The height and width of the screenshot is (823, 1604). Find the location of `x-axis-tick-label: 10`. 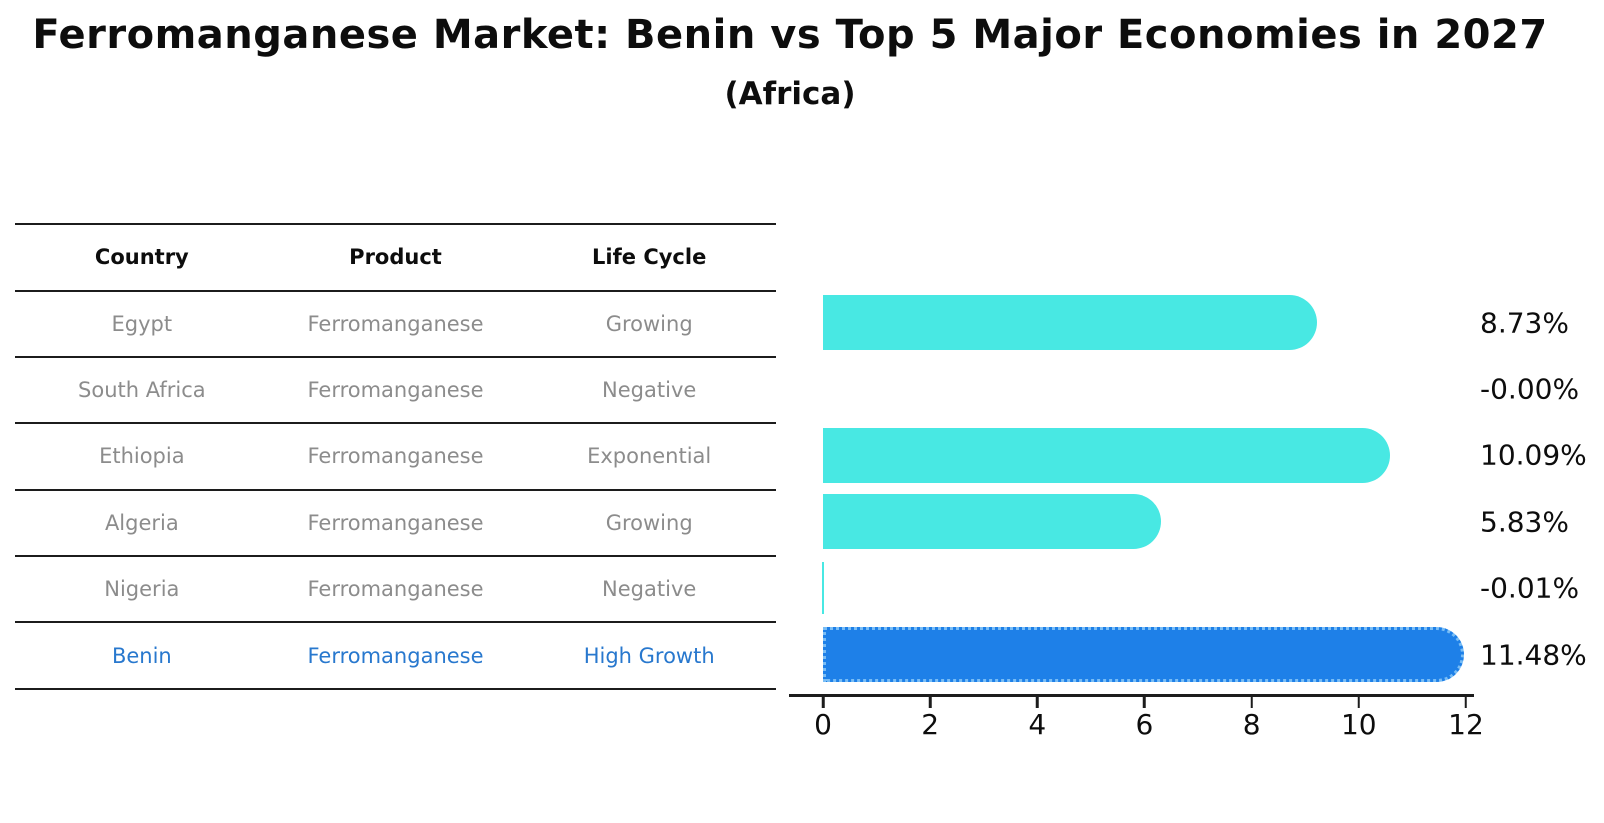

x-axis-tick-label: 10 is located at coordinates (1358, 724).